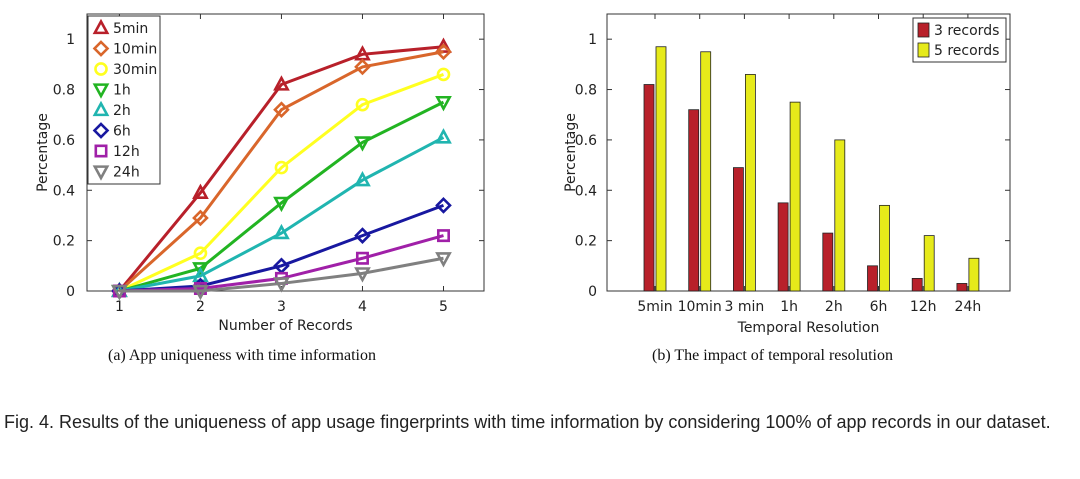  Describe the element at coordinates (923, 50) in the screenshot. I see `legend-swatch-5-records` at that location.